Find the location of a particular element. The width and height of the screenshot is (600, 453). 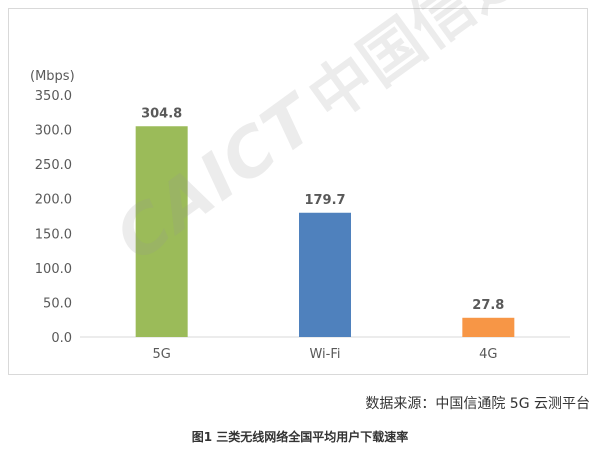

x-tick-label: 5G is located at coordinates (161, 354).